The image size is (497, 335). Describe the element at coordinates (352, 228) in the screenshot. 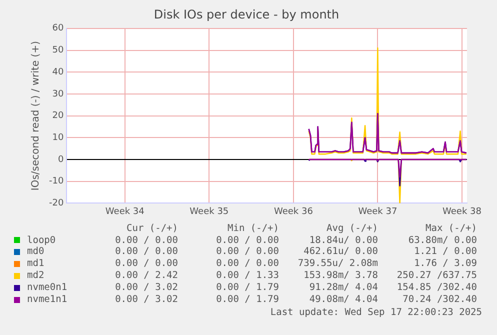

I see `text: Avg (-/+)` at that location.